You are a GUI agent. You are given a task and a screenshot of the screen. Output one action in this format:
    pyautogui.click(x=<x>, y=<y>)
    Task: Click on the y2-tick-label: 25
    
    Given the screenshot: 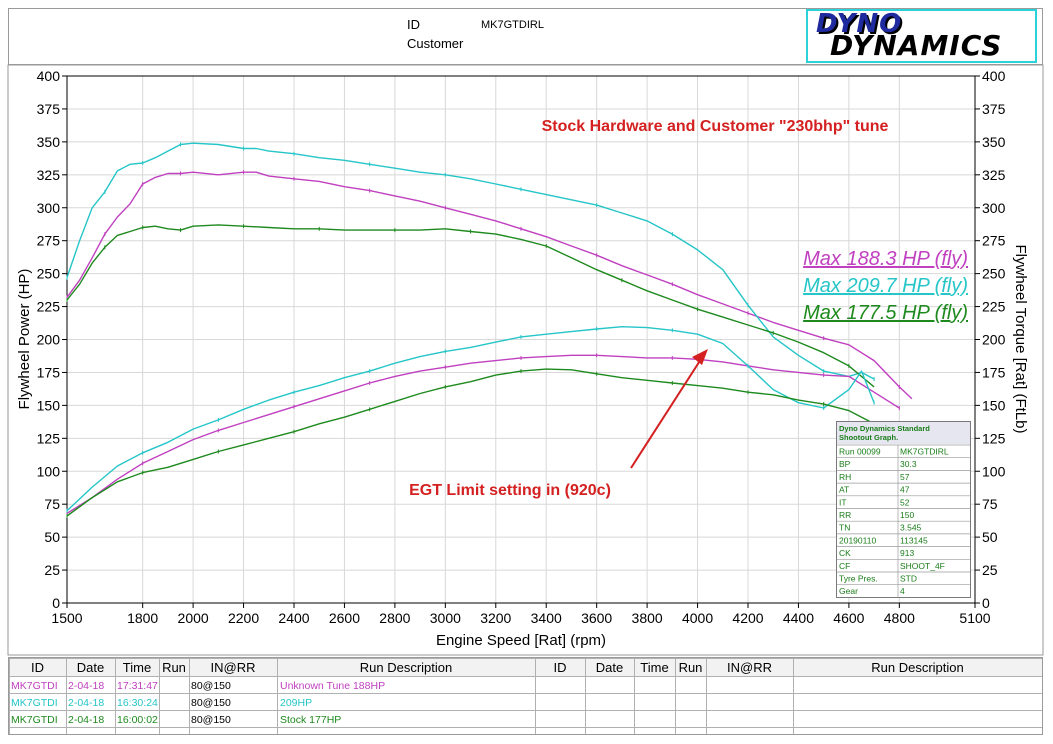 What is the action you would take?
    pyautogui.click(x=990, y=570)
    